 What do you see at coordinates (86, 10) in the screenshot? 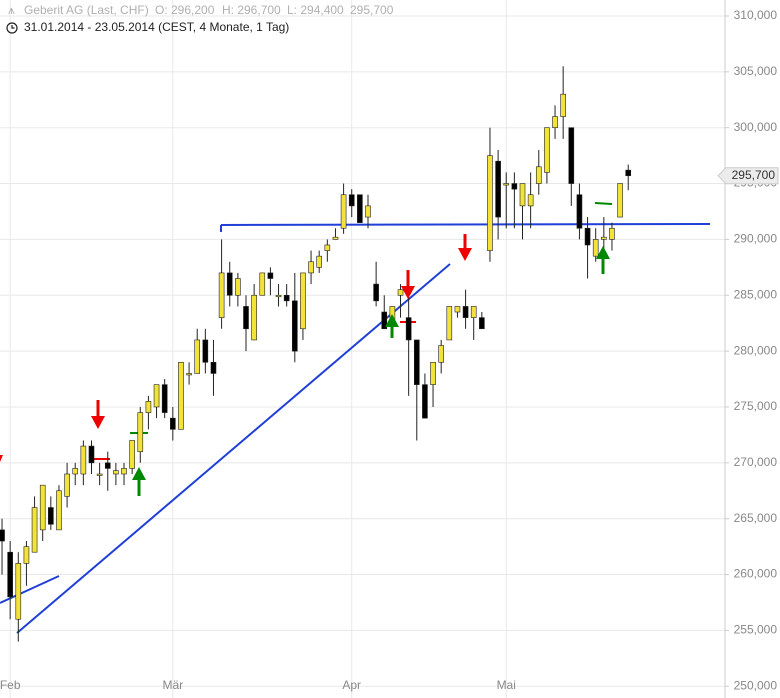
I see `chart-title: Geberit AG (Last, CHF)` at bounding box center [86, 10].